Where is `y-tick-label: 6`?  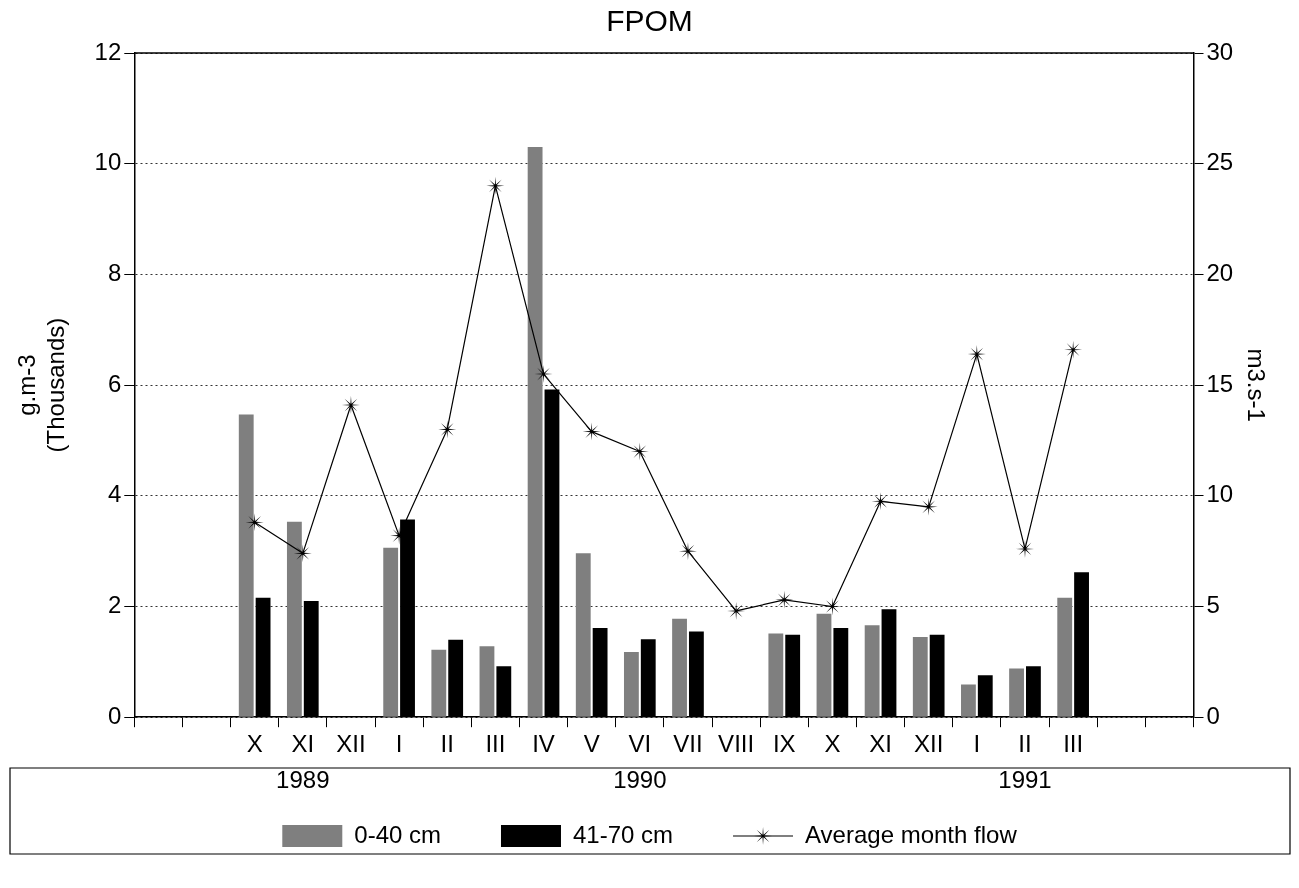 y-tick-label: 6 is located at coordinates (114, 383).